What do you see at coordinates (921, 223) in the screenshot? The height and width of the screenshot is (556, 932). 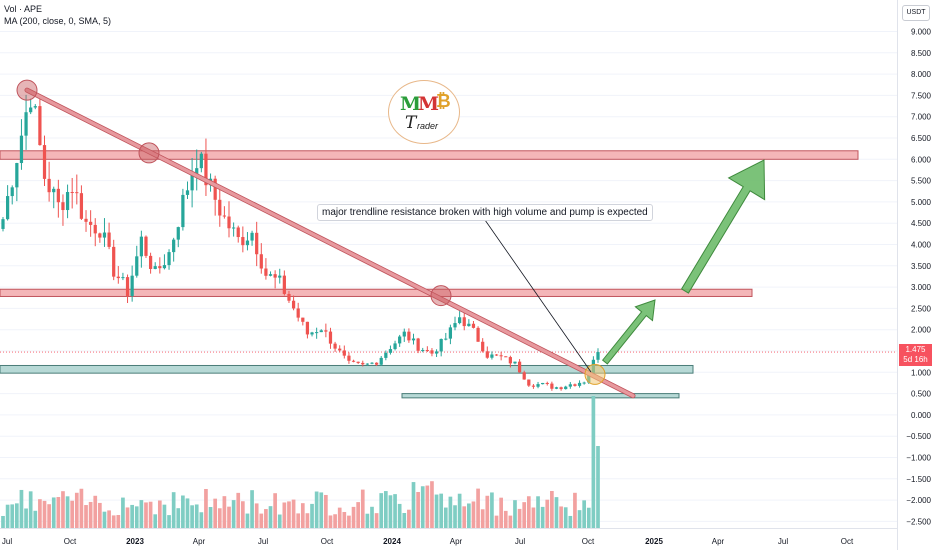 I see `price-tick-label: 4.500` at bounding box center [921, 223].